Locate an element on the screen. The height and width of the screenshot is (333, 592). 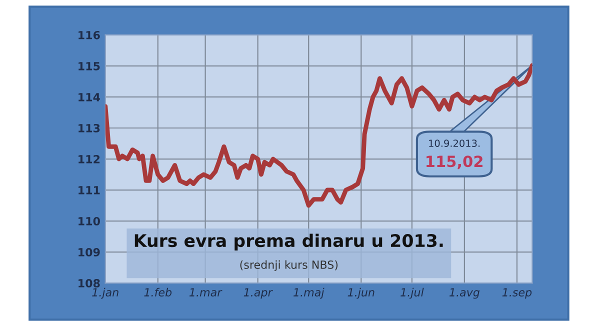
y-tick-label: 109 is located at coordinates (89, 252).